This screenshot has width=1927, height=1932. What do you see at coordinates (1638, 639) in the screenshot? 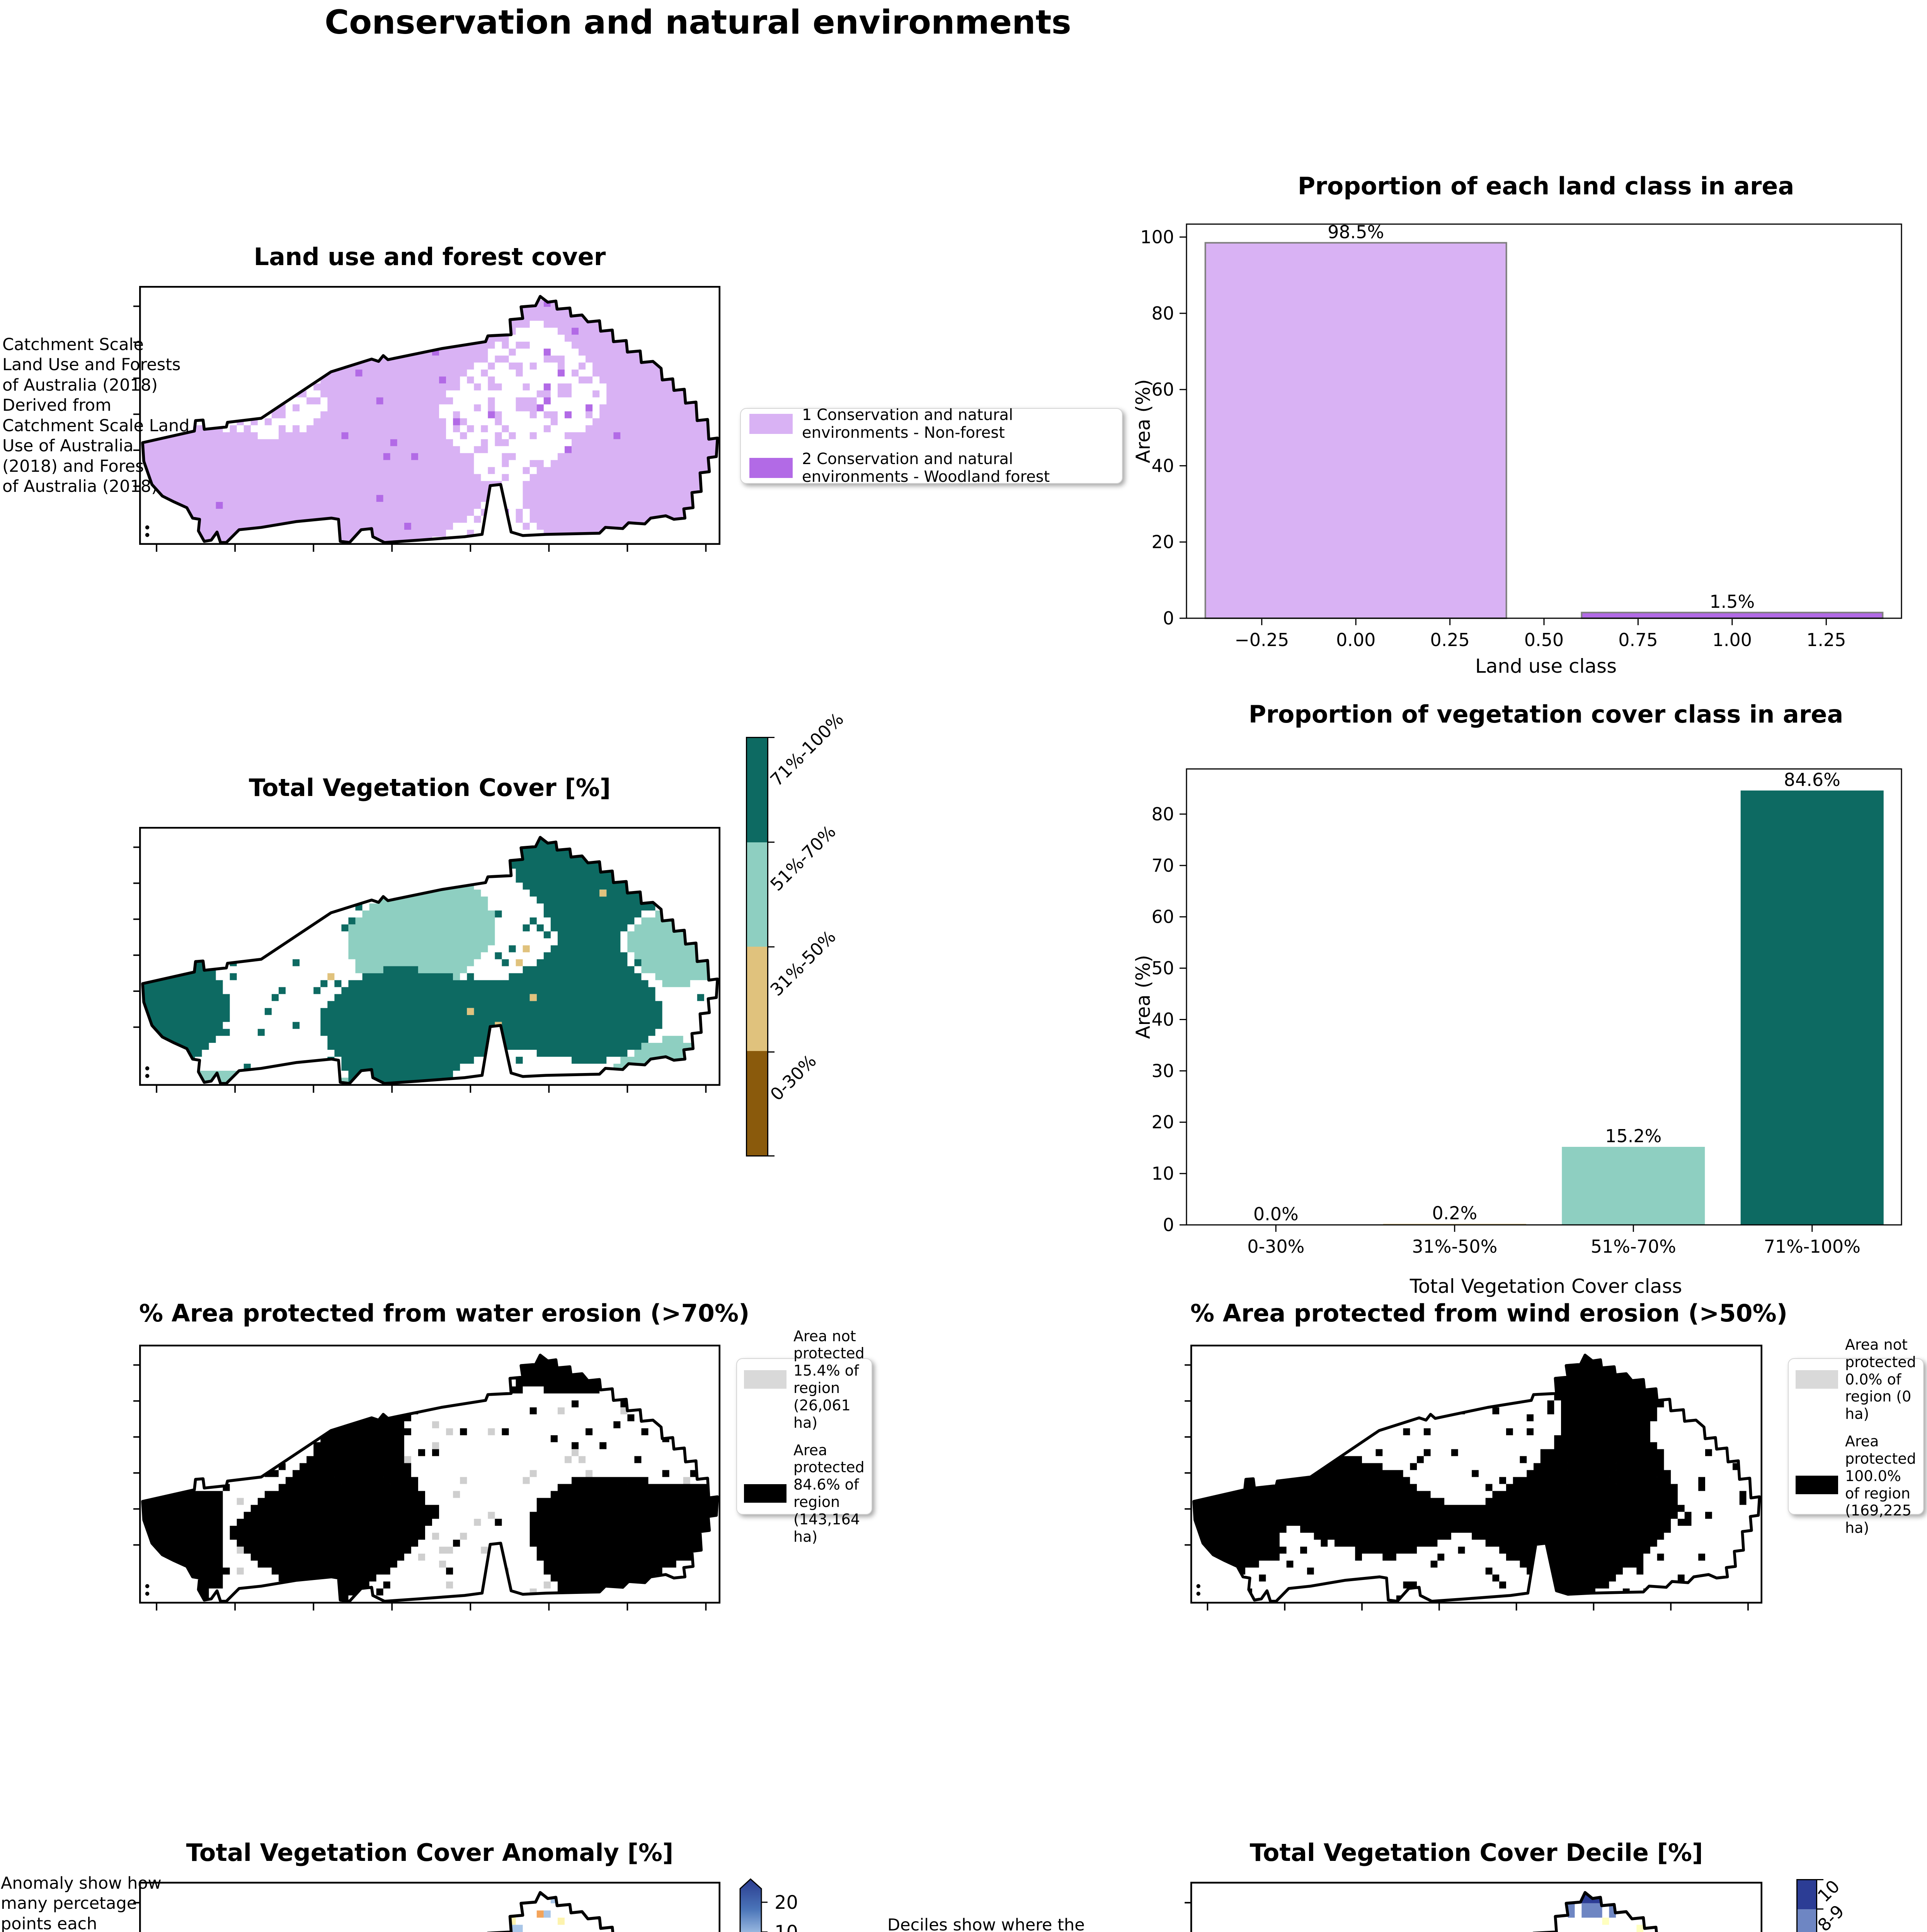
I see `svg-text: 0.75` at bounding box center [1638, 639].